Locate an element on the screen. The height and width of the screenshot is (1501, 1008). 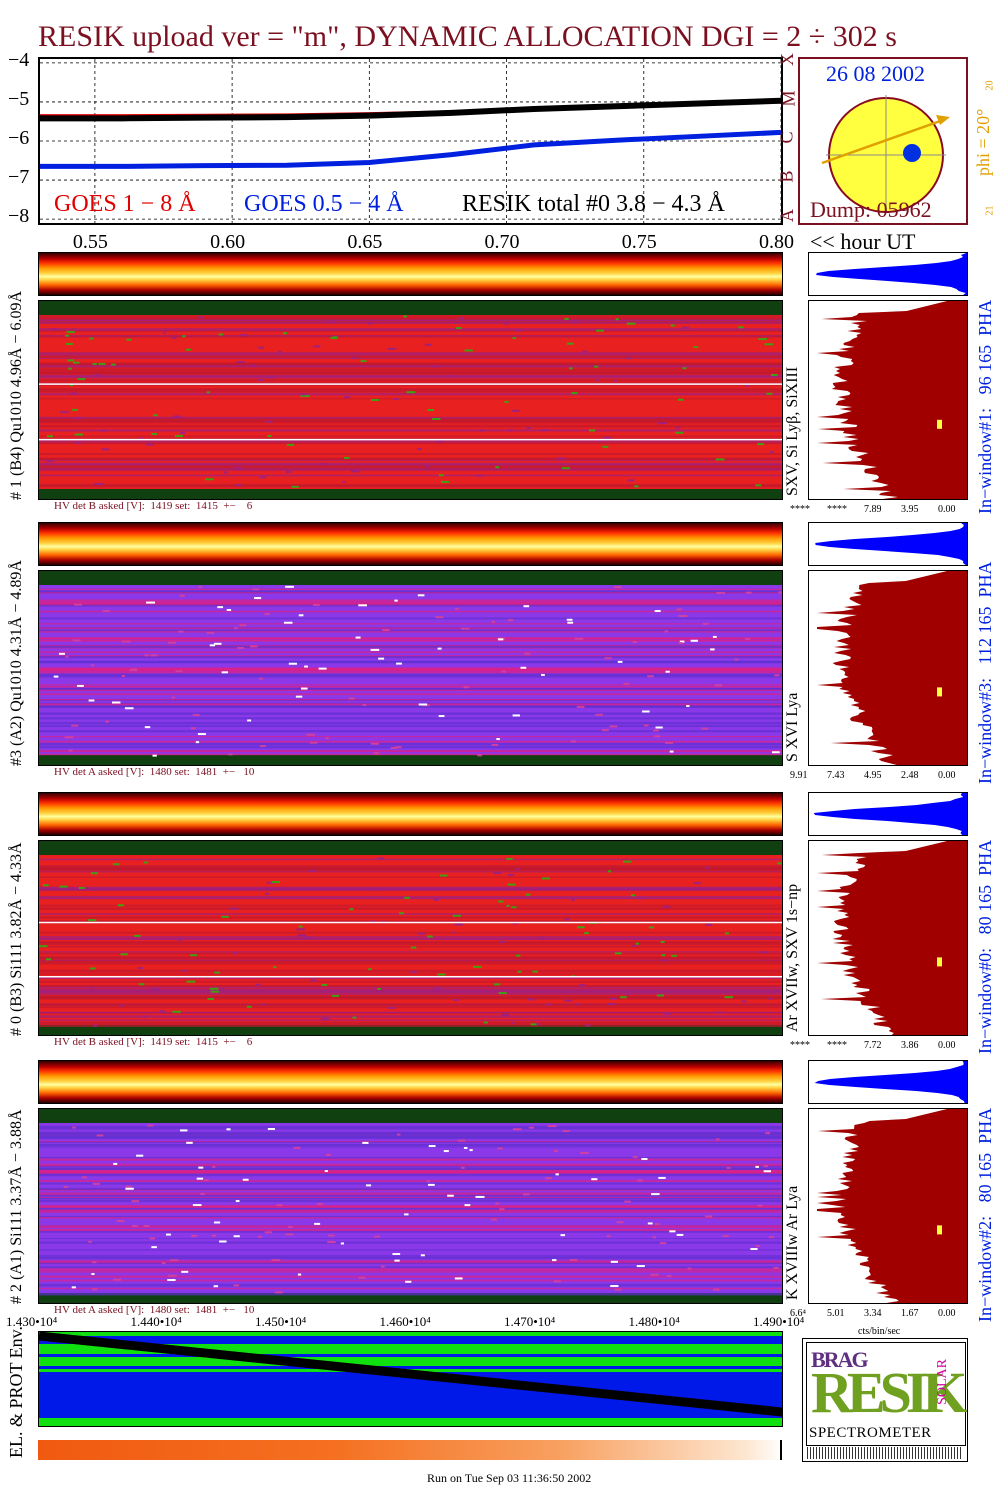
panel-1-pha-top is located at coordinates (888, 544).